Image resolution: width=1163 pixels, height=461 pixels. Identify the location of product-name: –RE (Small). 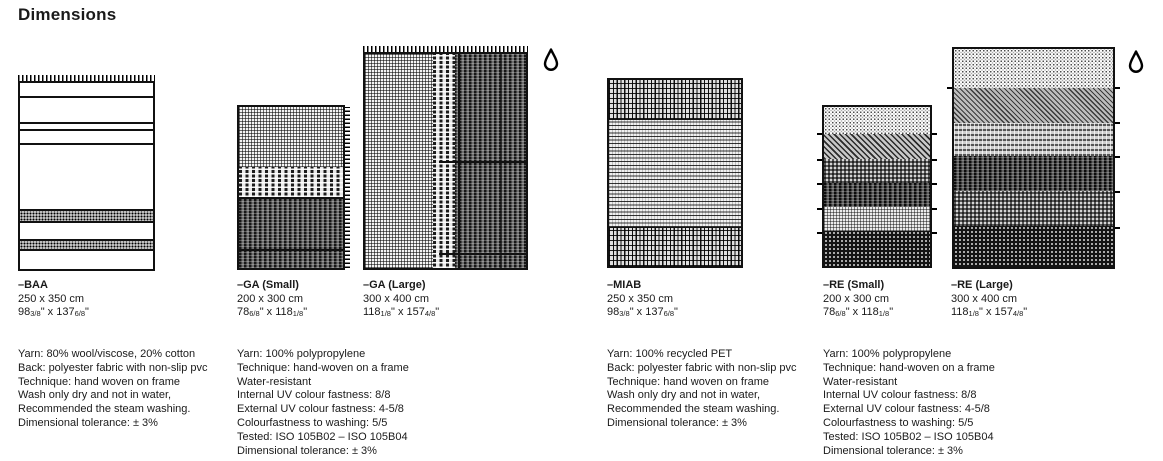
(854, 285).